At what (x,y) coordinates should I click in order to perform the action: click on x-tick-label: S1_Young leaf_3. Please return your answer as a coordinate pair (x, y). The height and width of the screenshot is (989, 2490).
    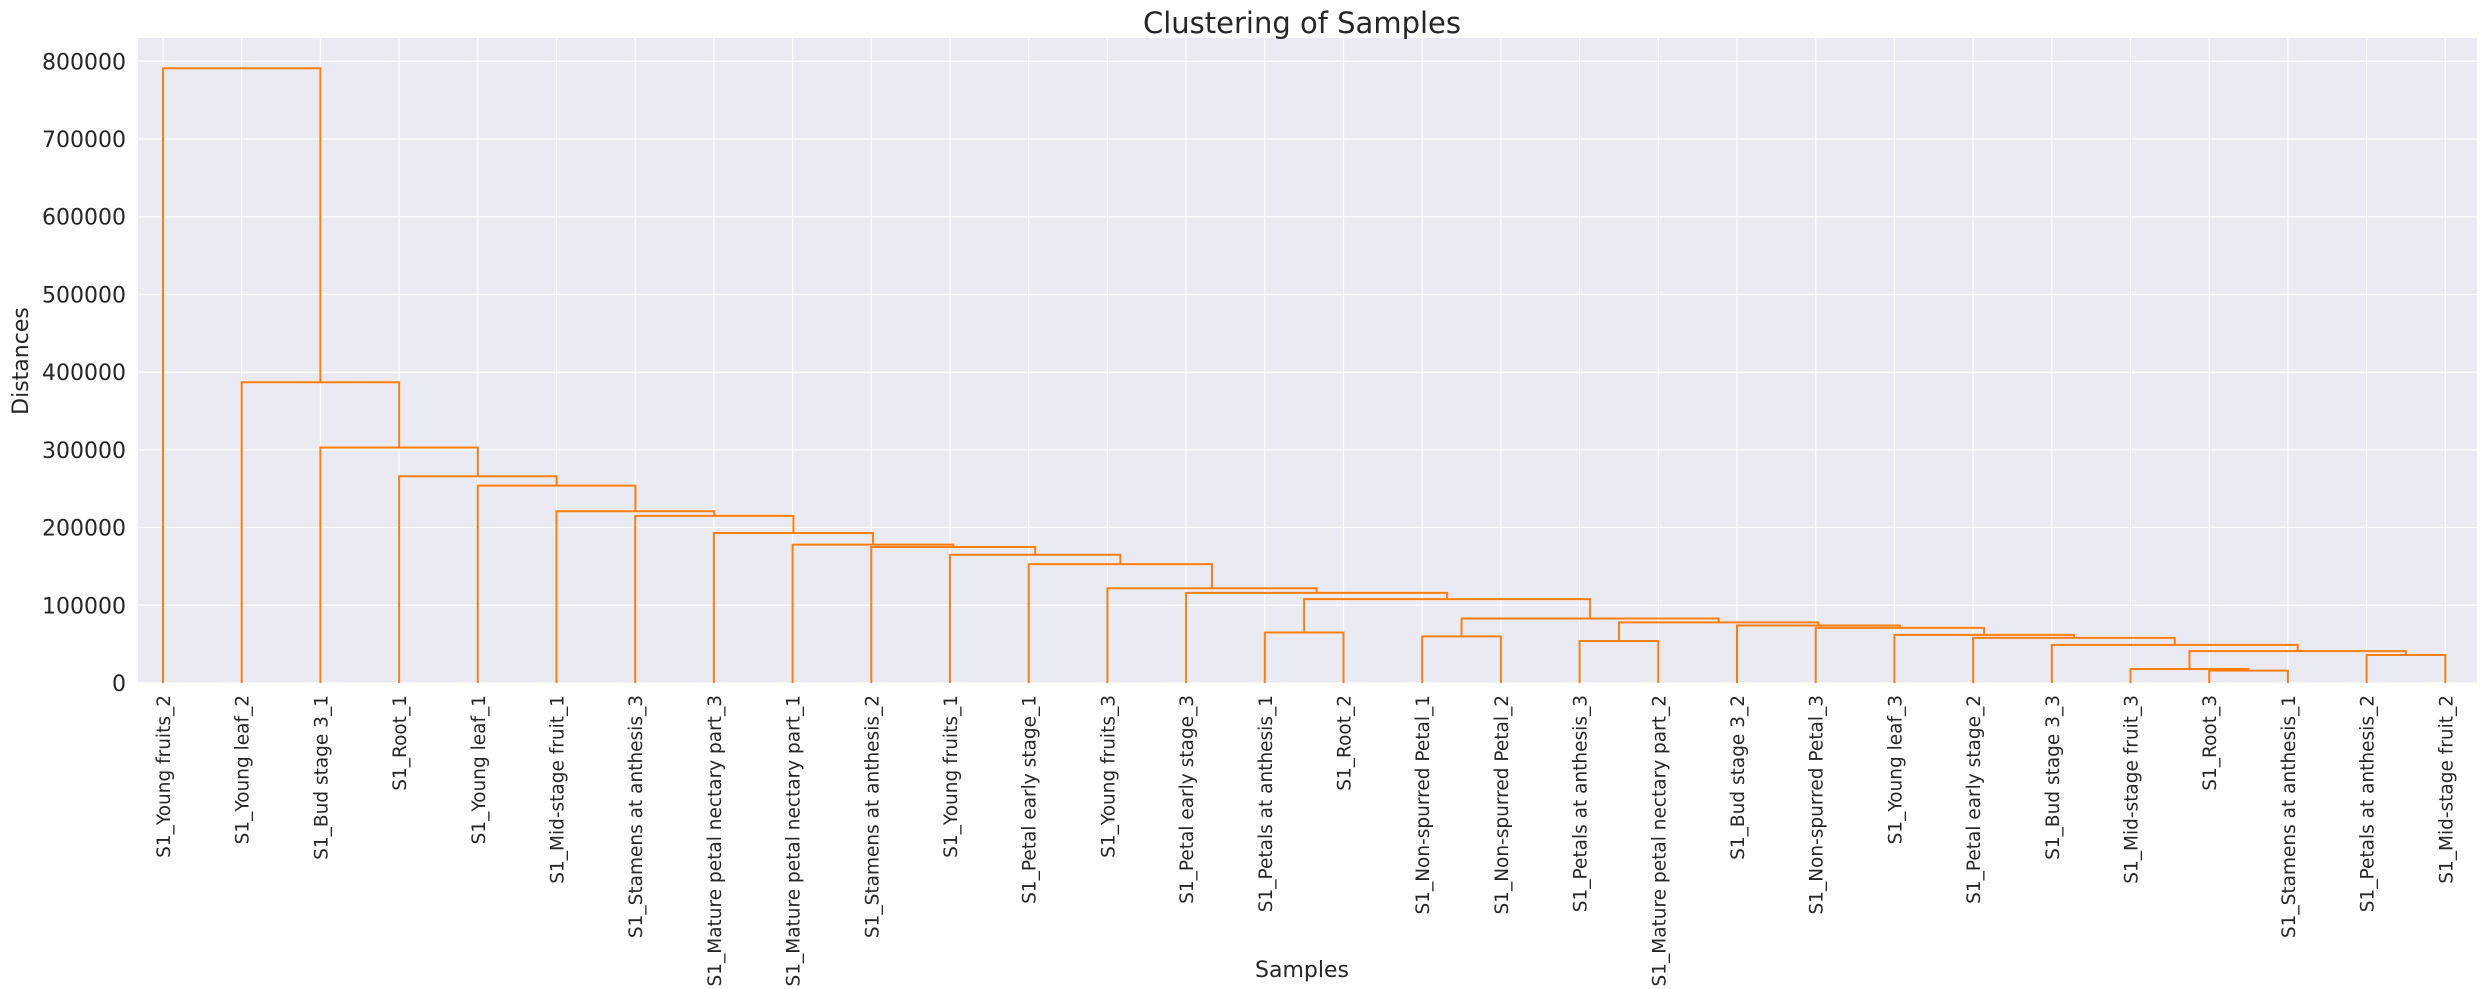
    Looking at the image, I should click on (1895, 769).